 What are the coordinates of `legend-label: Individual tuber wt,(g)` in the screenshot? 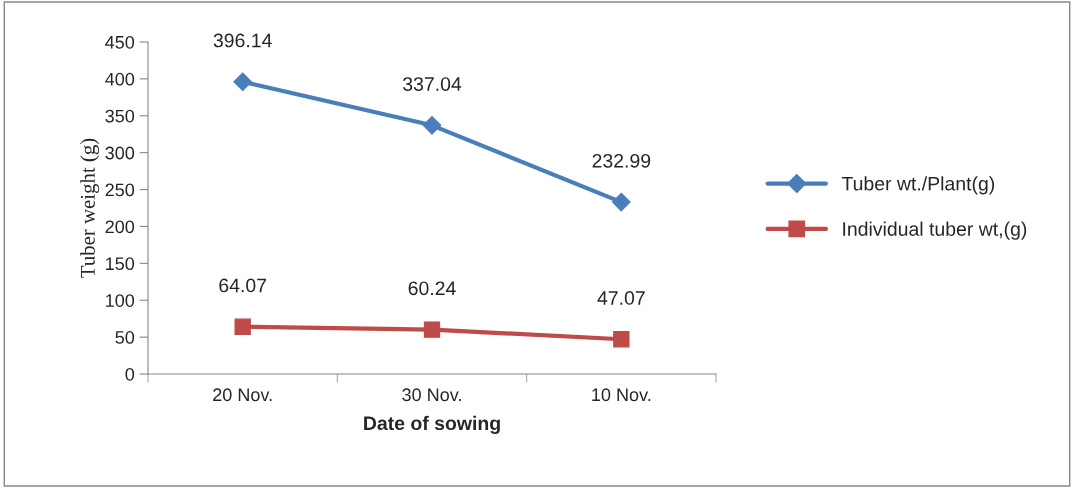 It's located at (935, 230).